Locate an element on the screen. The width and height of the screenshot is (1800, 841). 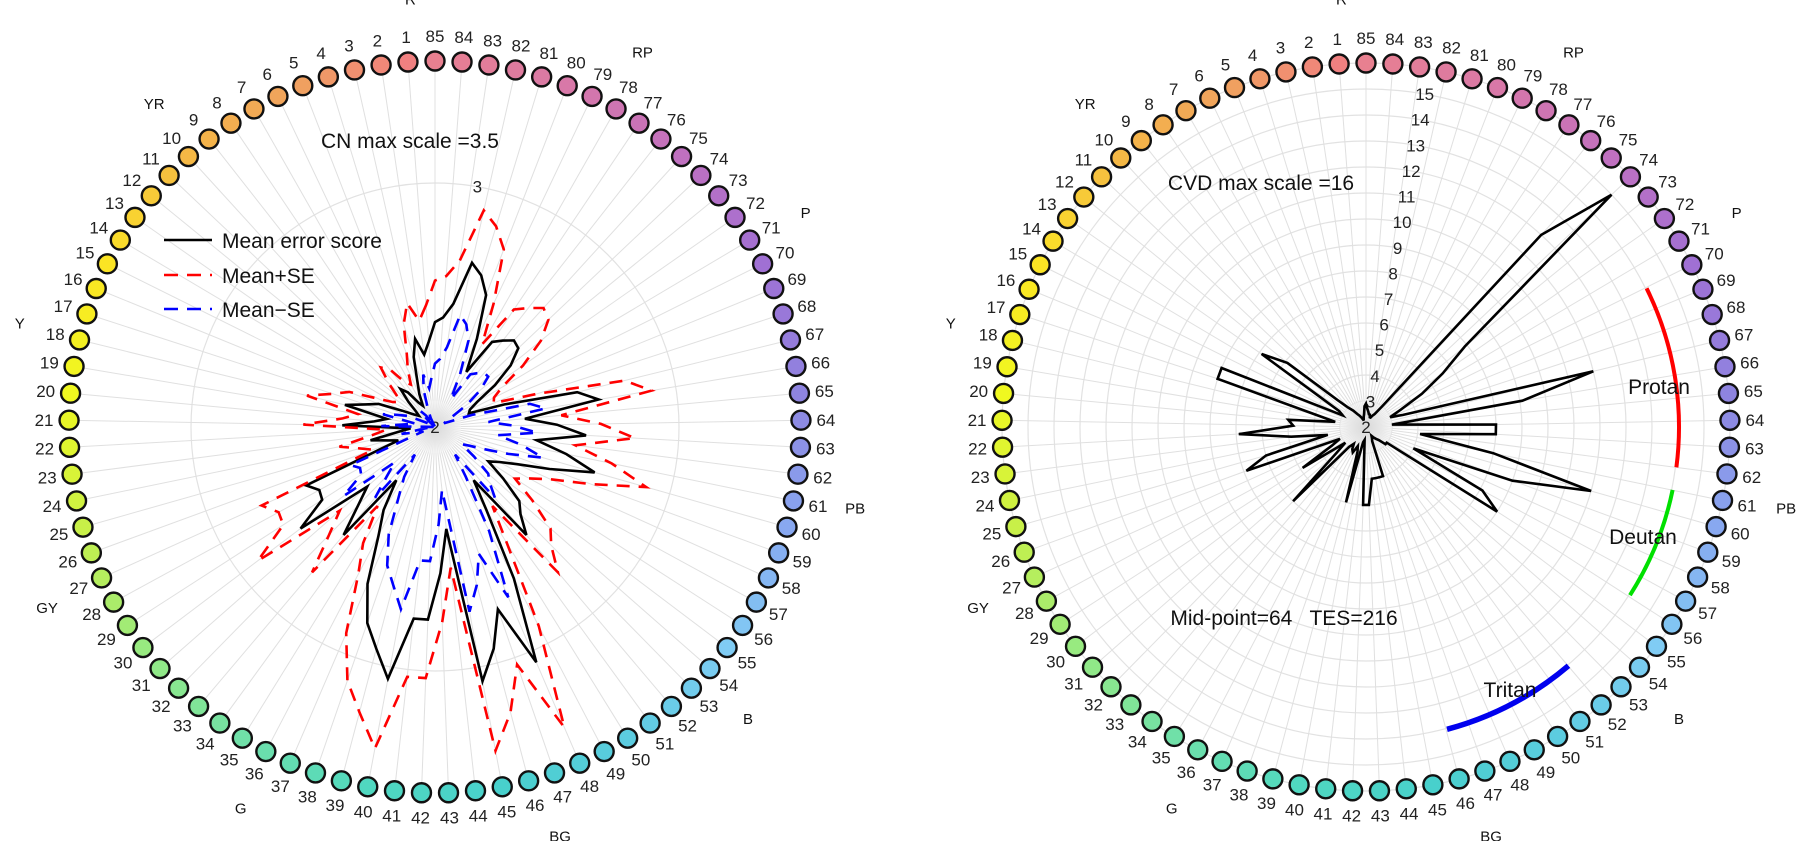
radial-tick-label: 4 is located at coordinates (1374, 376).